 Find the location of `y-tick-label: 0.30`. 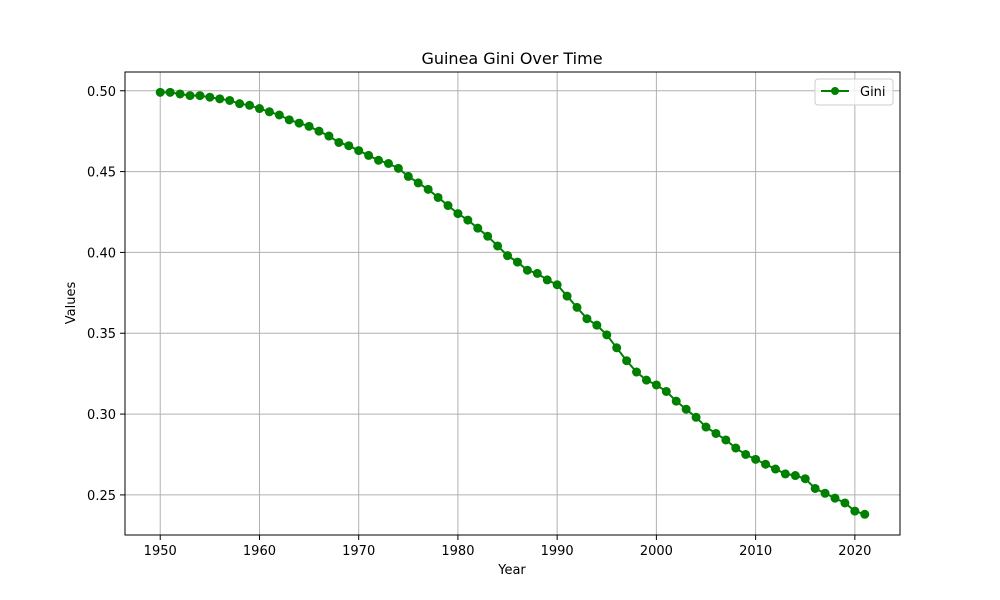

y-tick-label: 0.30 is located at coordinates (101, 415).